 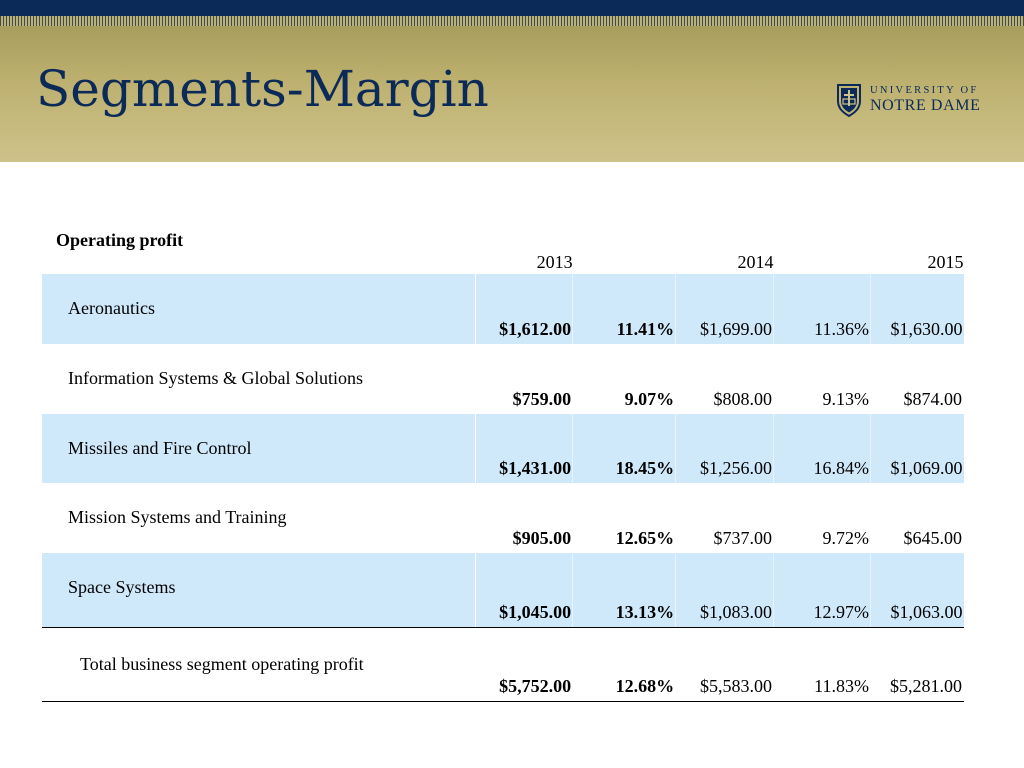 What do you see at coordinates (524, 590) in the screenshot?
I see `value-2013: $1,045.00` at bounding box center [524, 590].